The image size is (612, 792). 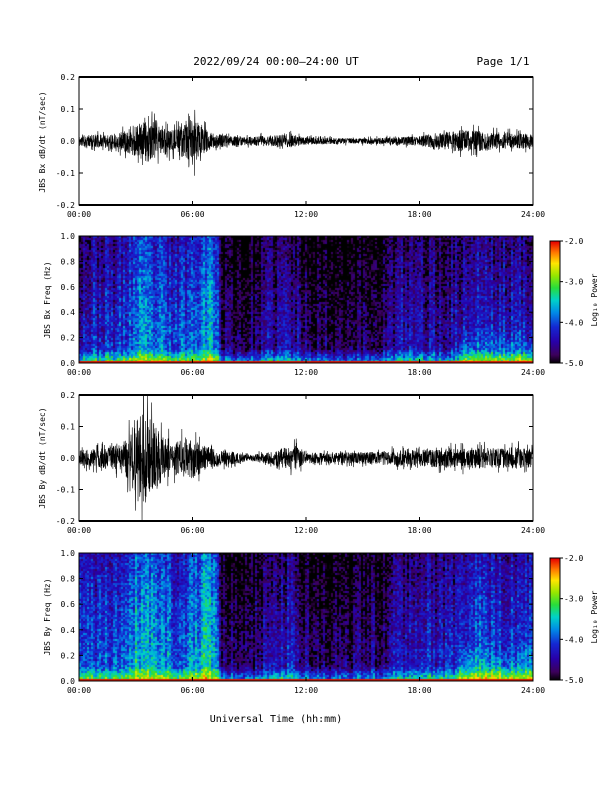 I want to click on by-dbdt-trace, so click(x=306, y=458).